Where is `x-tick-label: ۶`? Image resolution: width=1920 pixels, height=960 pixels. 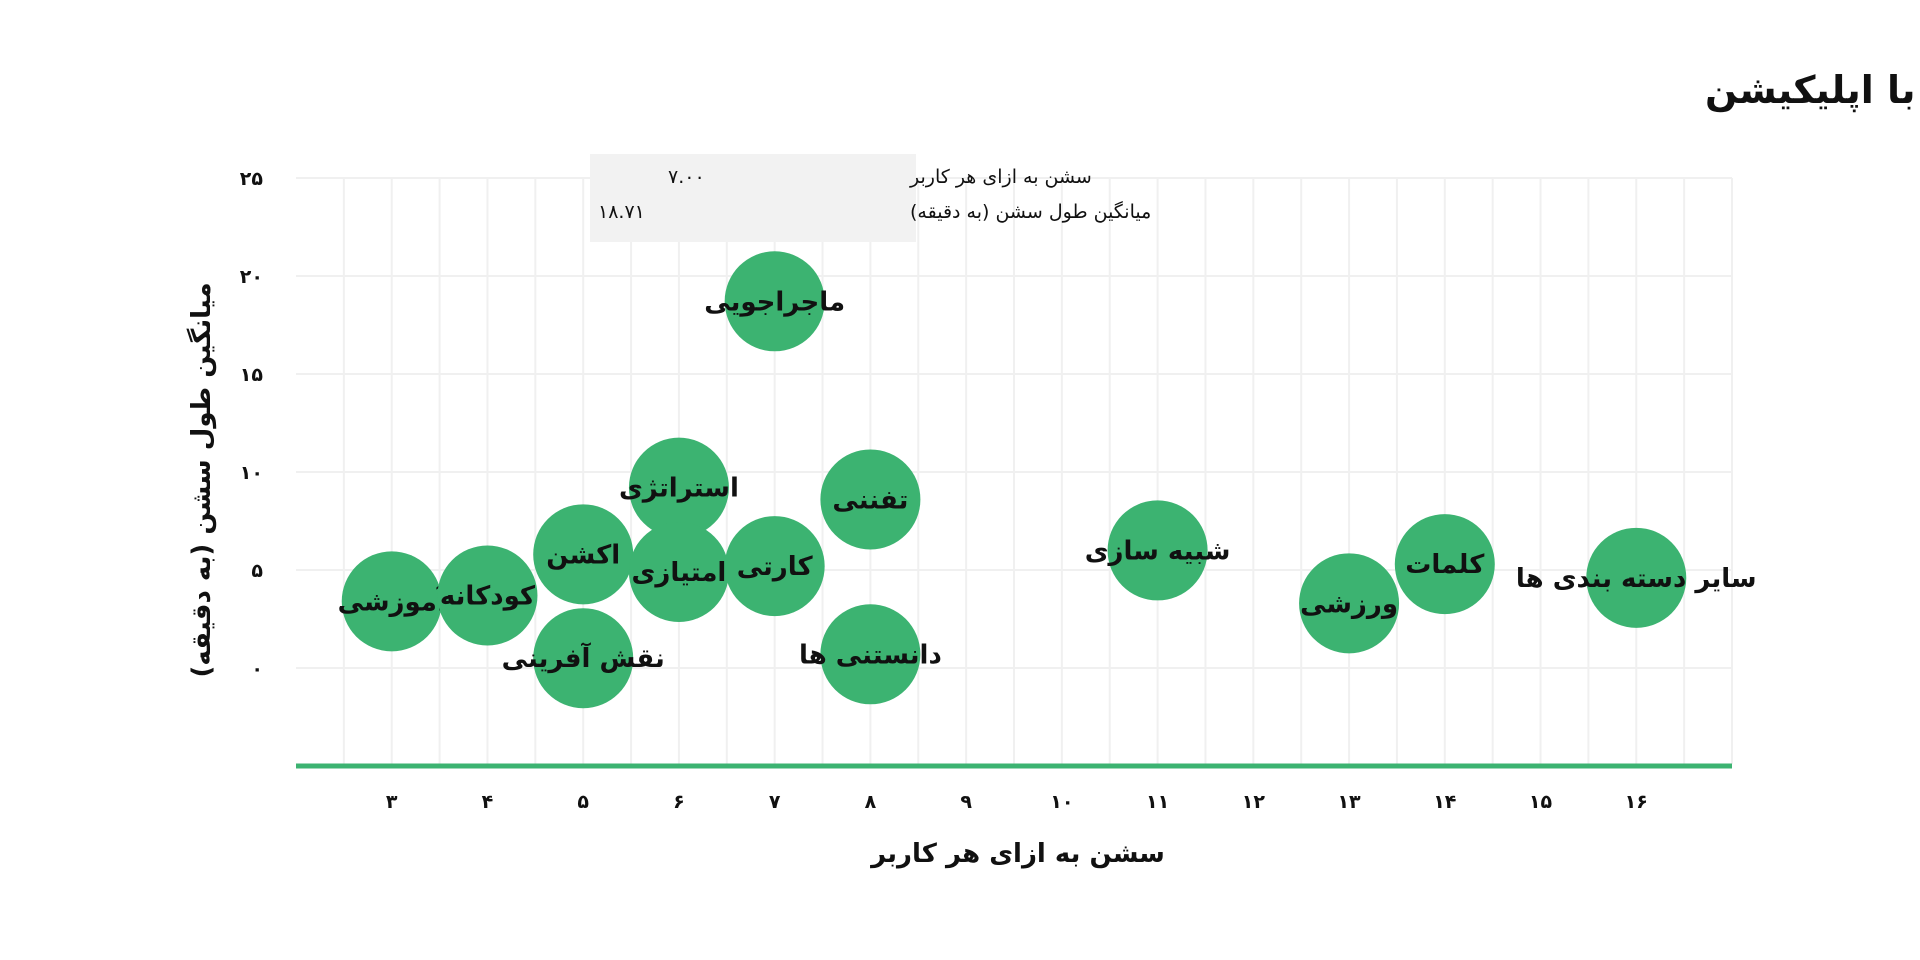 x-tick-label: ۶ is located at coordinates (679, 802).